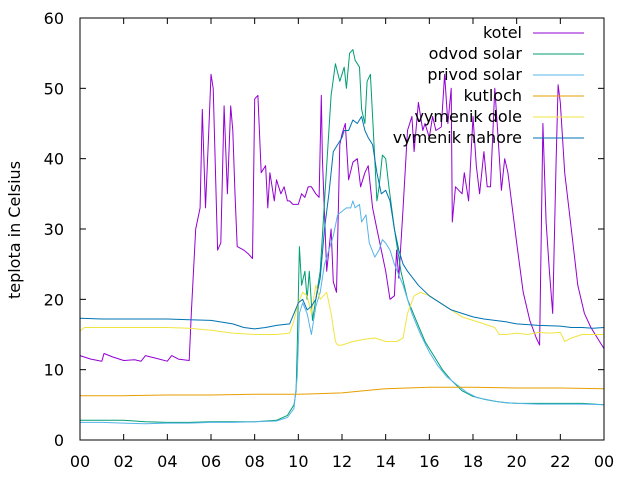  What do you see at coordinates (54, 229) in the screenshot?
I see `y-tick-label: 30` at bounding box center [54, 229].